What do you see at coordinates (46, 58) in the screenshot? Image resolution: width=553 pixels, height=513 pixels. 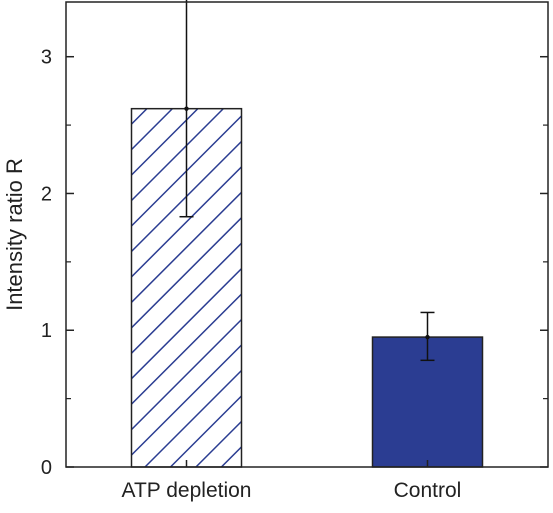 I see `y-tick-label: 3` at bounding box center [46, 58].